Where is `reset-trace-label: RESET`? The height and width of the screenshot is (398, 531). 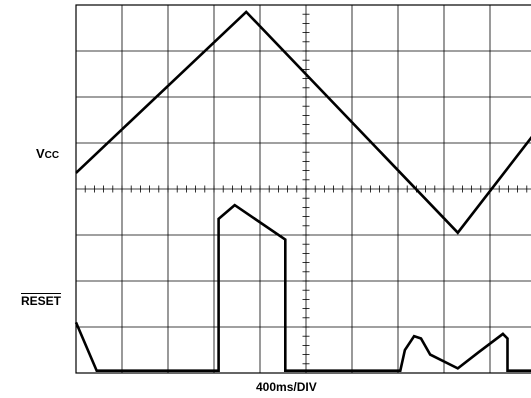 reset-trace-label: RESET is located at coordinates (41, 301).